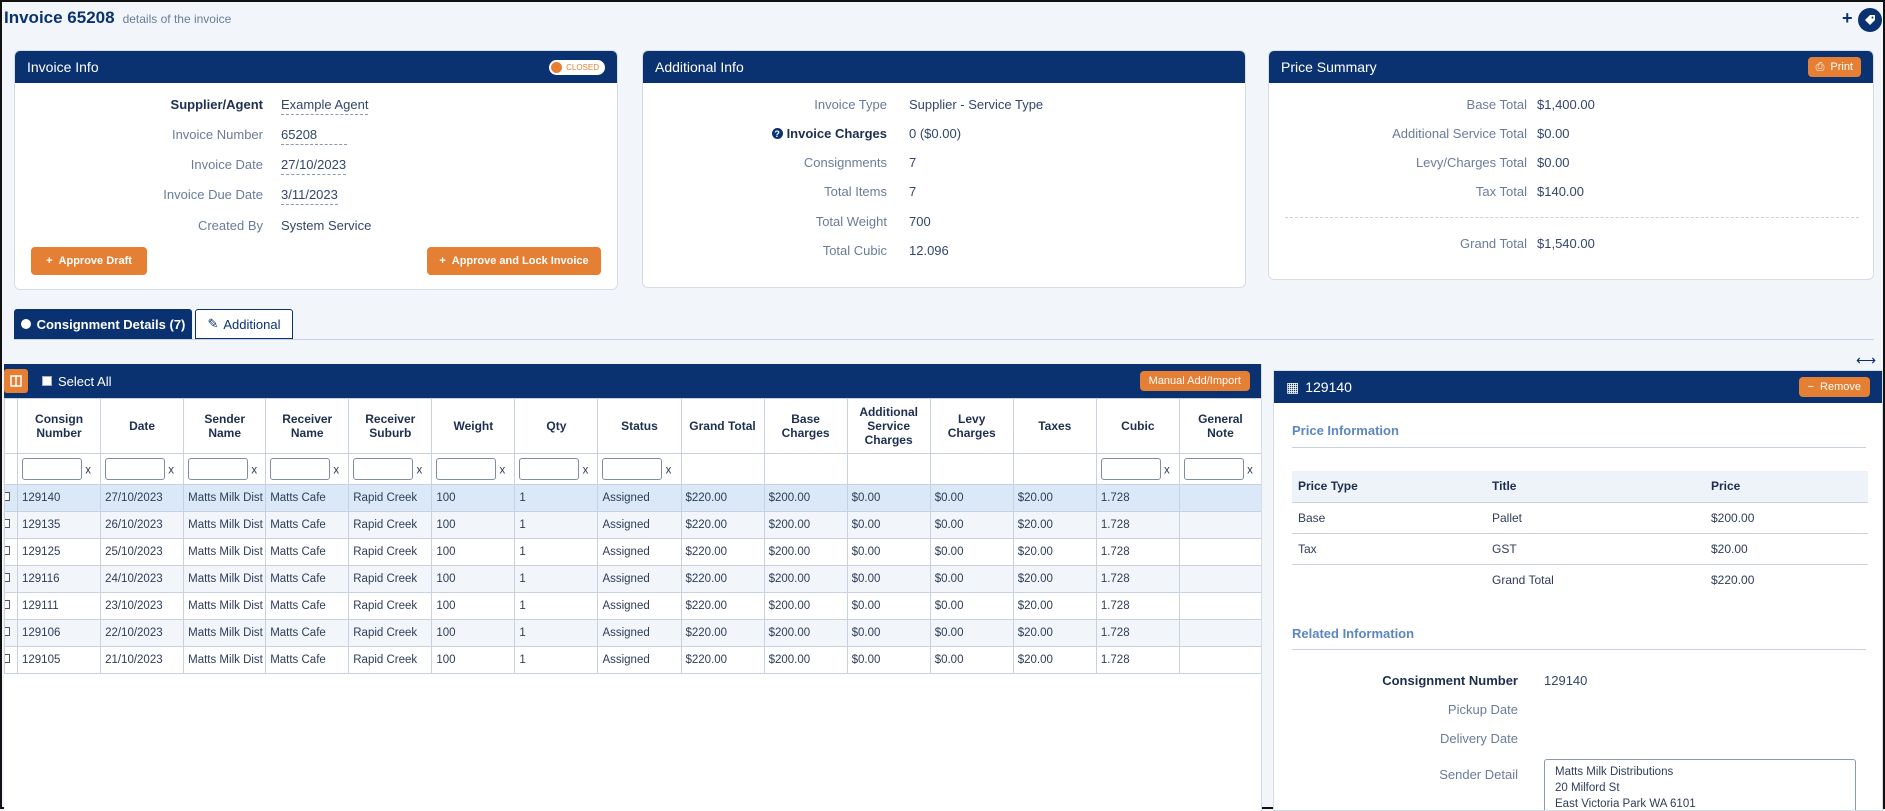 The image size is (1885, 811). I want to click on table-cell: Rapid Creek, so click(390, 579).